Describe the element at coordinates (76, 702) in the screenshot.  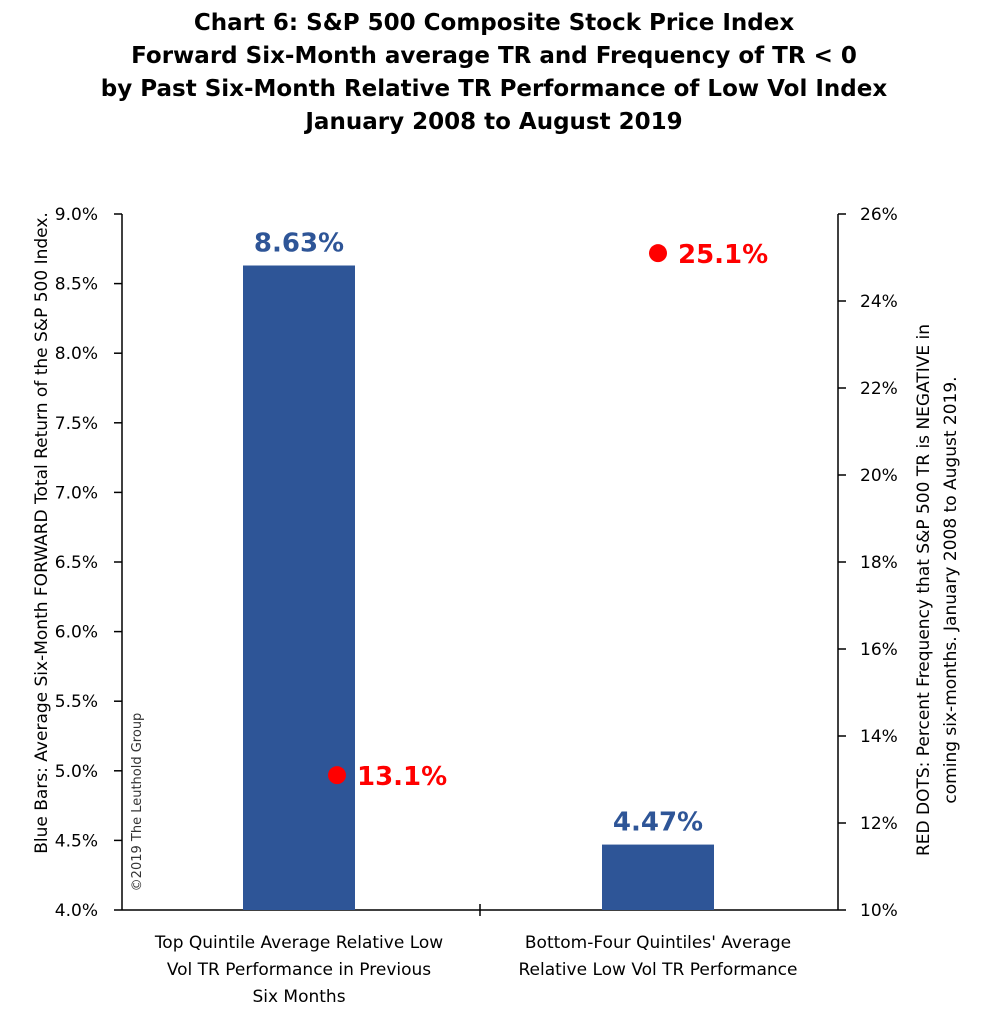
I see `left-tick-label: 5.5%` at that location.